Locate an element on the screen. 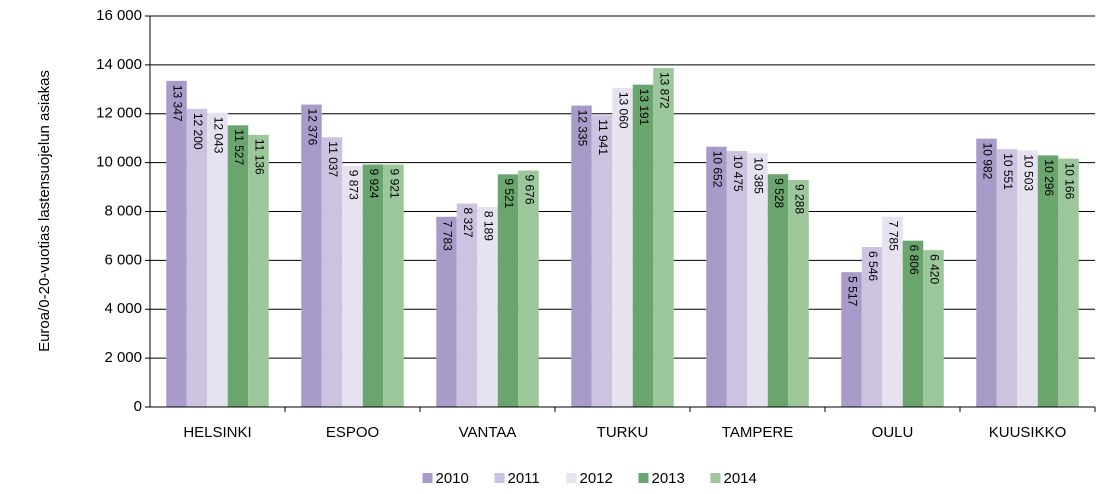 The width and height of the screenshot is (1103, 494). value-label: 8 189 is located at coordinates (488, 226).